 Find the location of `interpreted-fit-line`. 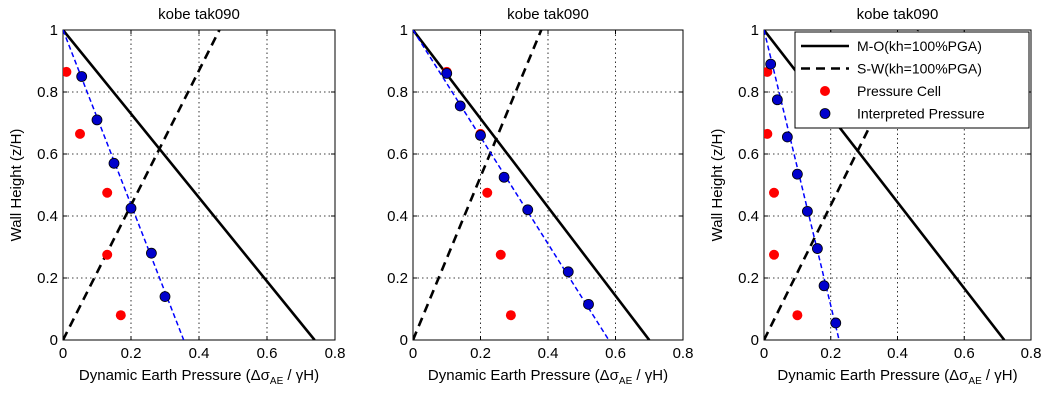

interpreted-fit-line is located at coordinates (511, 185).